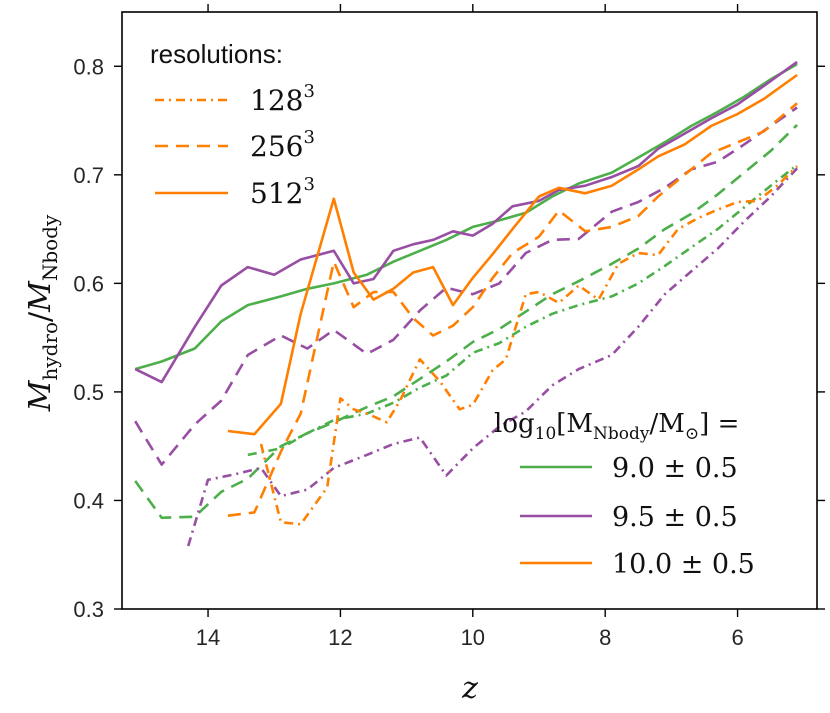  Describe the element at coordinates (683, 564) in the screenshot. I see `mass-legend-label-orange: 10.0 ± 0.5` at that location.